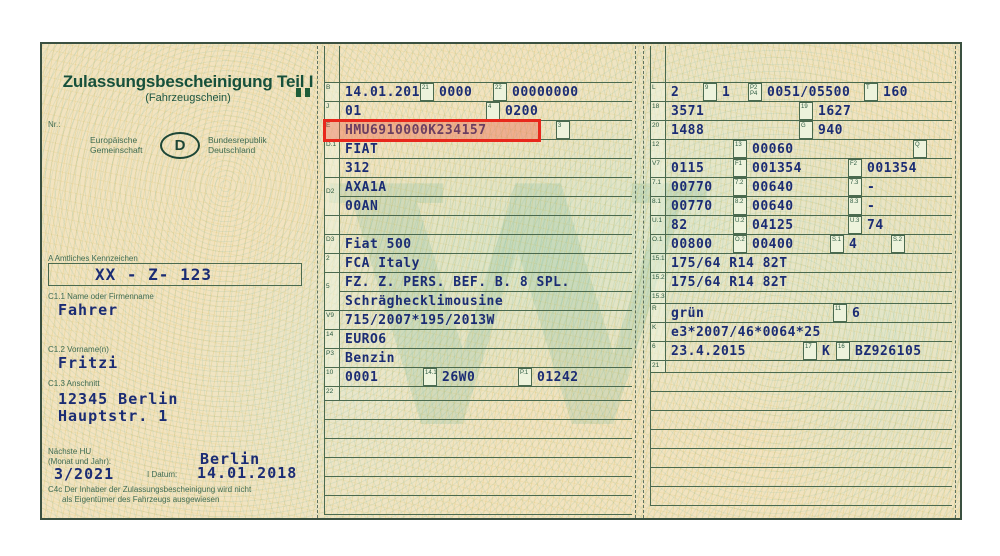  Describe the element at coordinates (955, 282) in the screenshot. I see `perforation-line-right` at that location.